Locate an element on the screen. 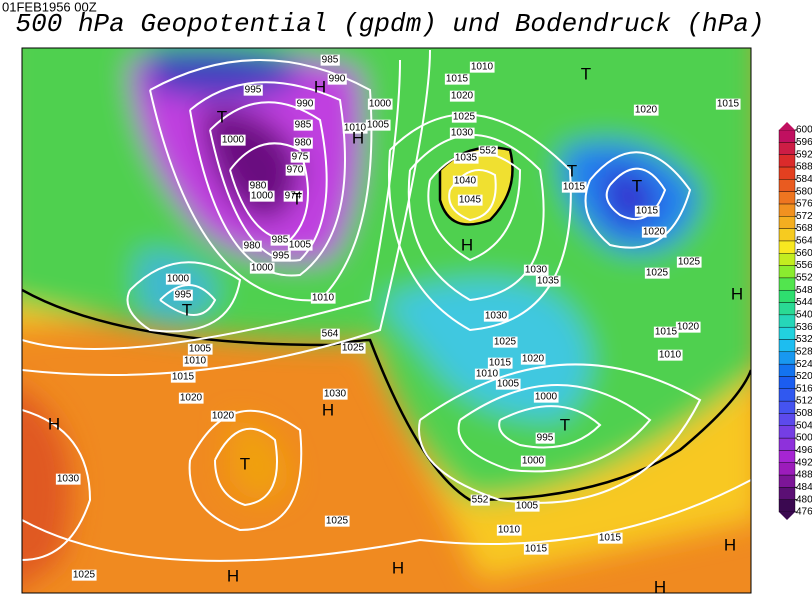 The image size is (812, 595). colorbar-tick-label: 532 is located at coordinates (804, 339).